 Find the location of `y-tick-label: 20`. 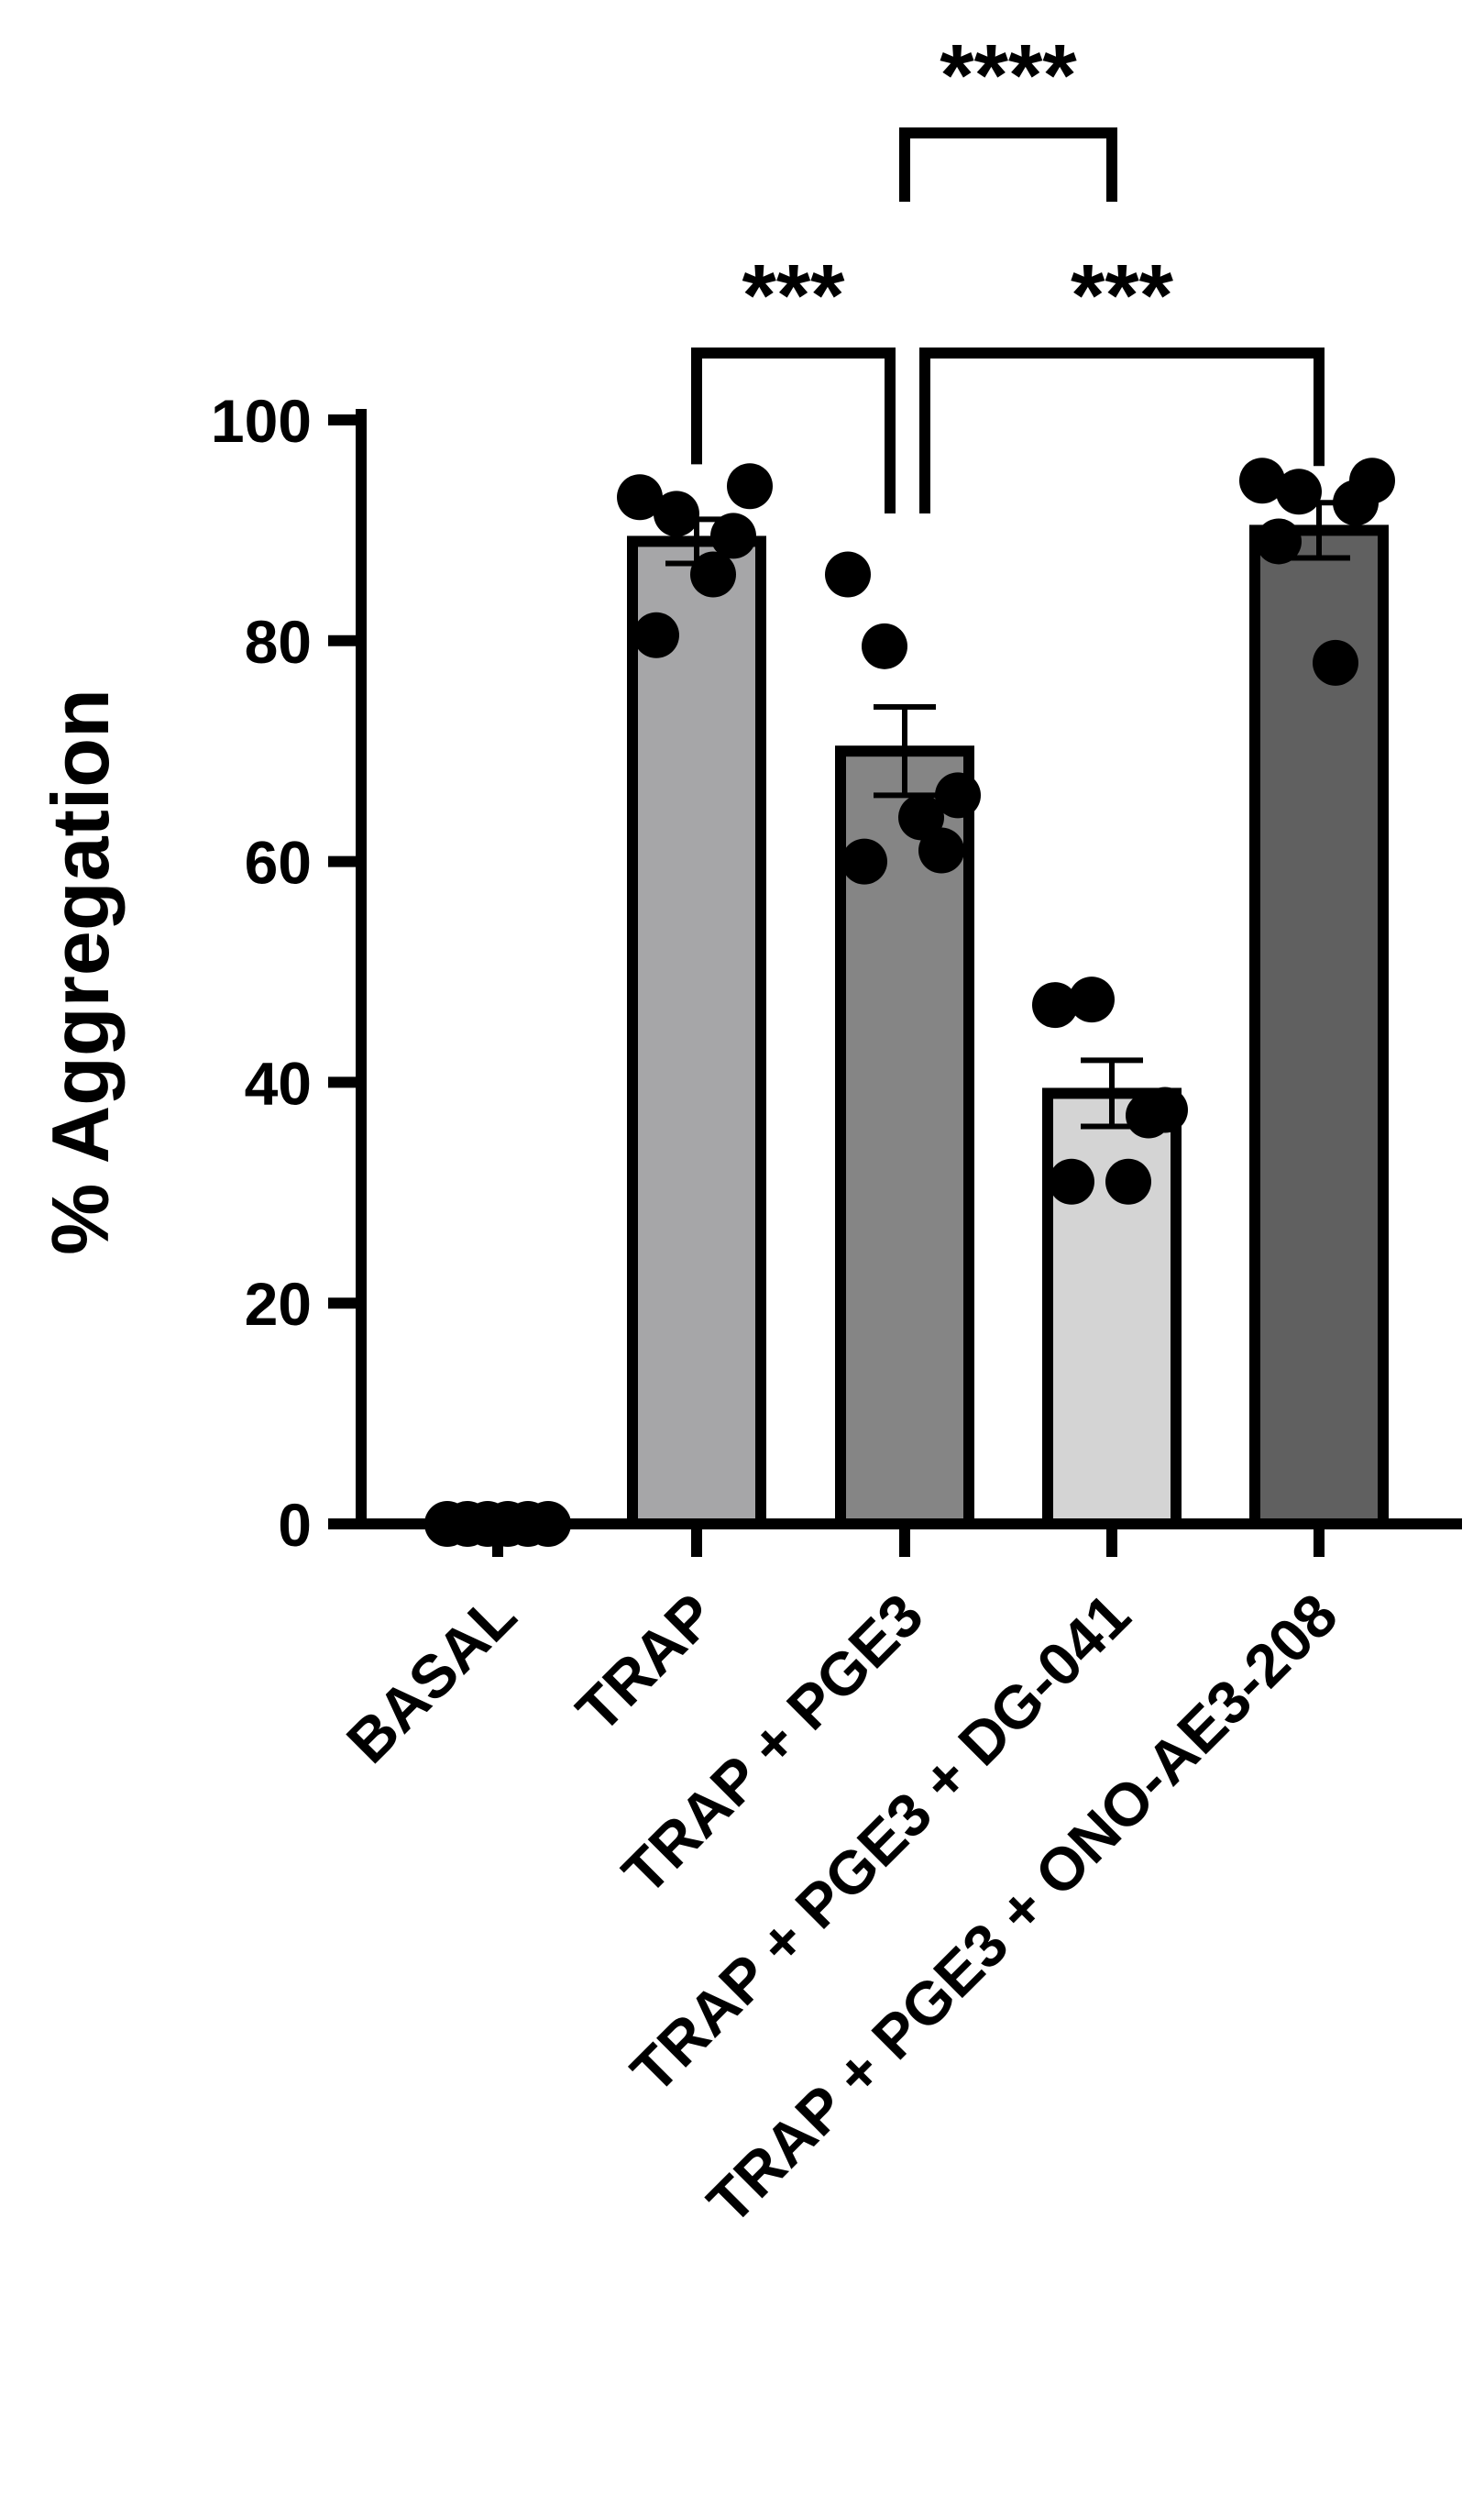

y-tick-label: 20 is located at coordinates (278, 1304).